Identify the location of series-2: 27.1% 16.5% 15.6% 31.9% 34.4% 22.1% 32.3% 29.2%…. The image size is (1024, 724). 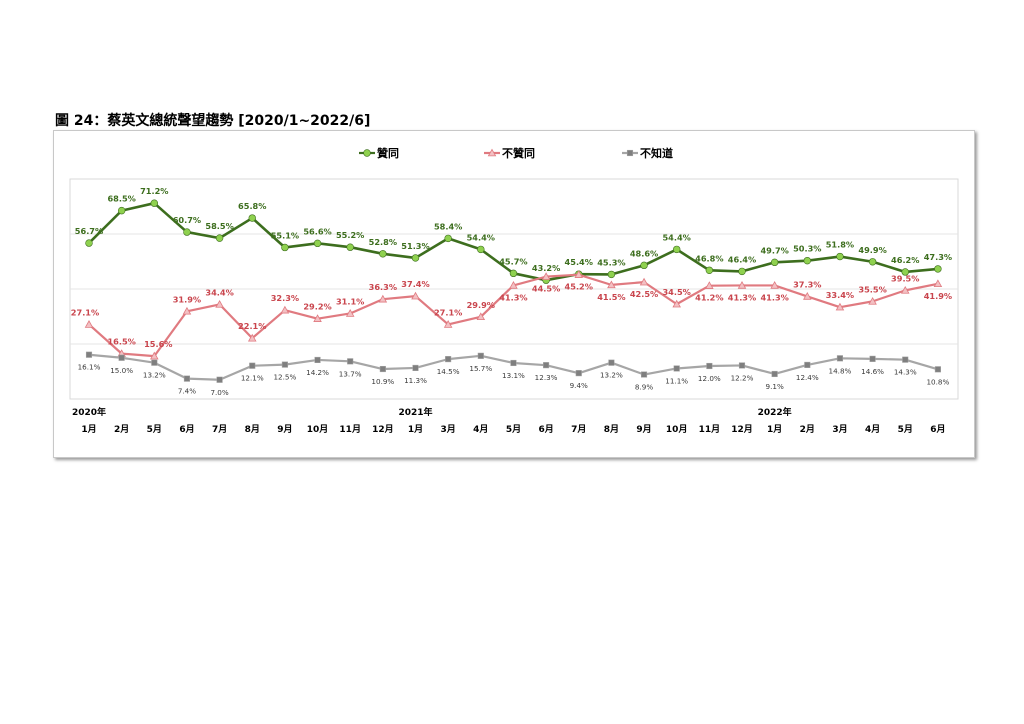
(511, 315).